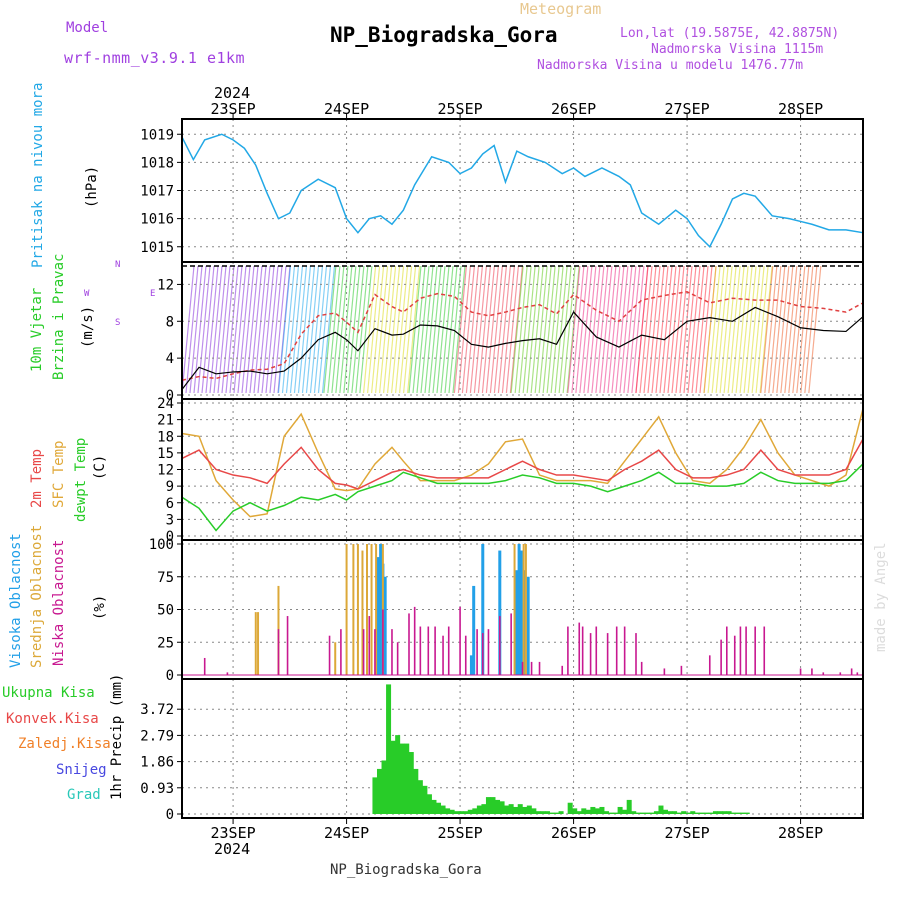 Image resolution: width=900 pixels, height=900 pixels. I want to click on ytick-label-p2-0: 0, so click(170, 537).